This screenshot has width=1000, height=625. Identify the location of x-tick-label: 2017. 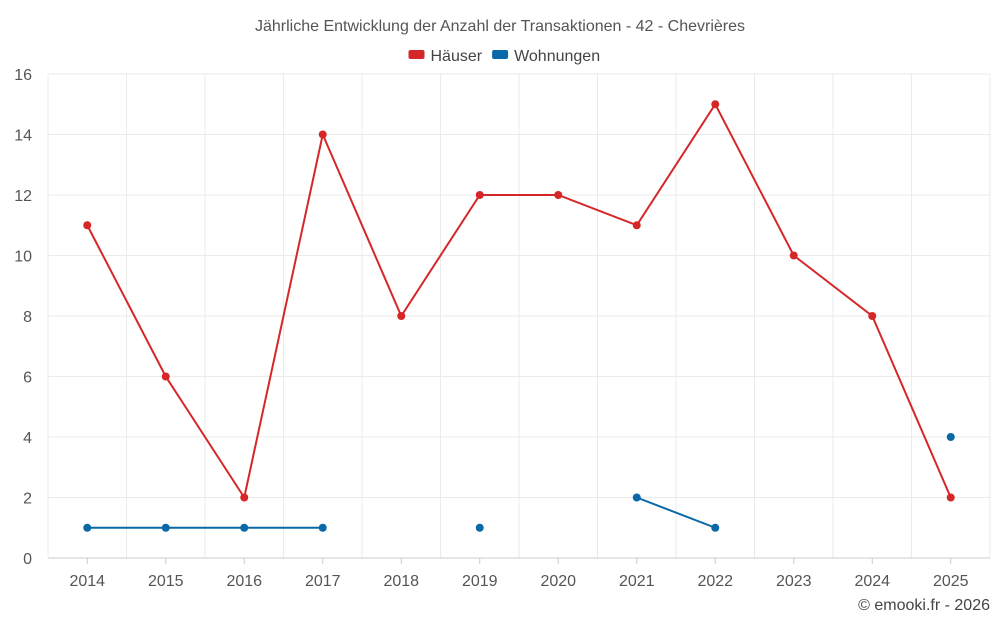
(323, 581).